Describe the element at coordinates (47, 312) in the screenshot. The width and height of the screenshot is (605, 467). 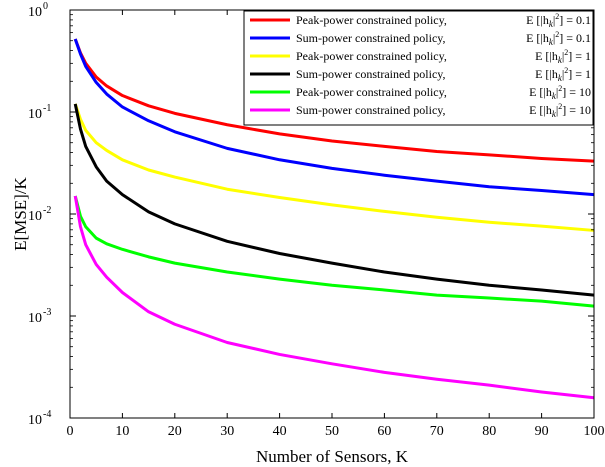
I see `y-tick-exponent: -3` at that location.